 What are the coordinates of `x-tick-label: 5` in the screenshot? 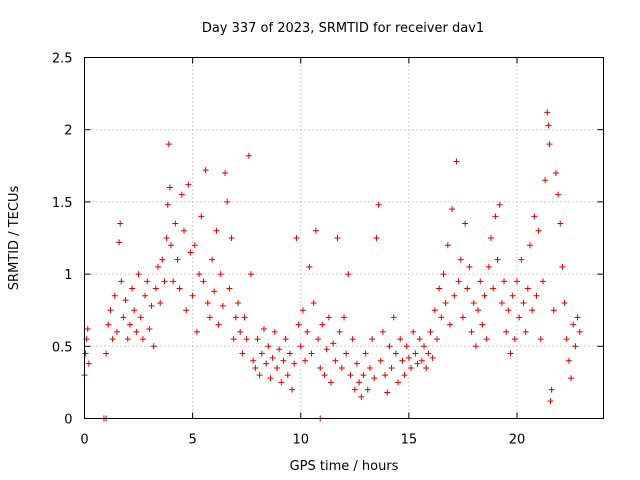 It's located at (192, 440).